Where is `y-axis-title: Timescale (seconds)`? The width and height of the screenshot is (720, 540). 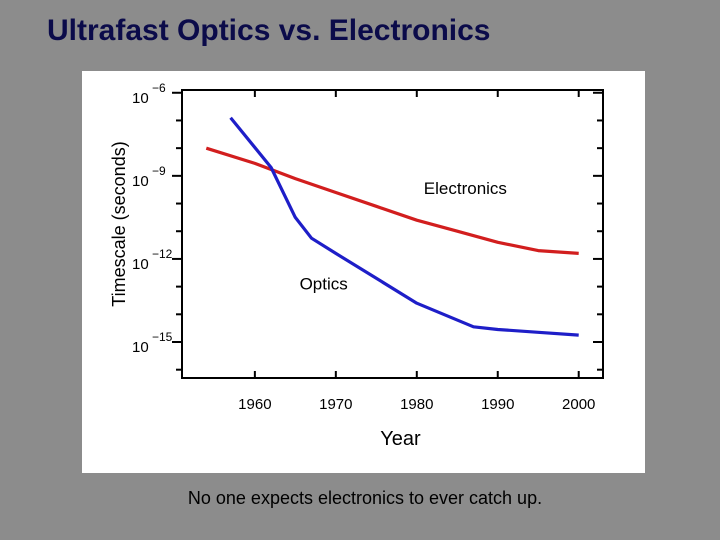
y-axis-title: Timescale (seconds) is located at coordinates (119, 223).